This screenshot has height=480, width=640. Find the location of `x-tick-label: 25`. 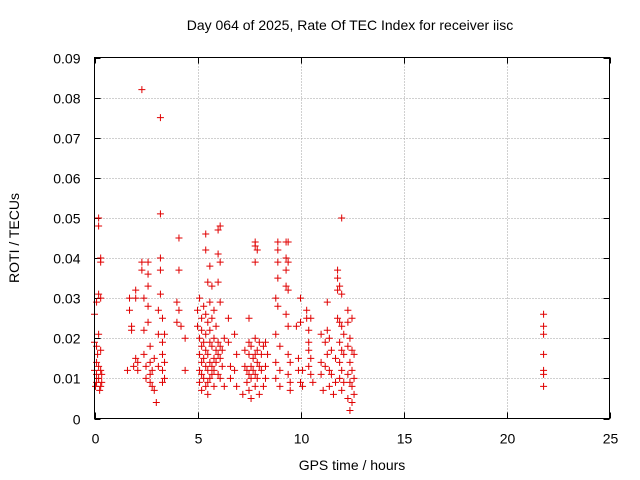

x-tick-label: 25 is located at coordinates (611, 439).